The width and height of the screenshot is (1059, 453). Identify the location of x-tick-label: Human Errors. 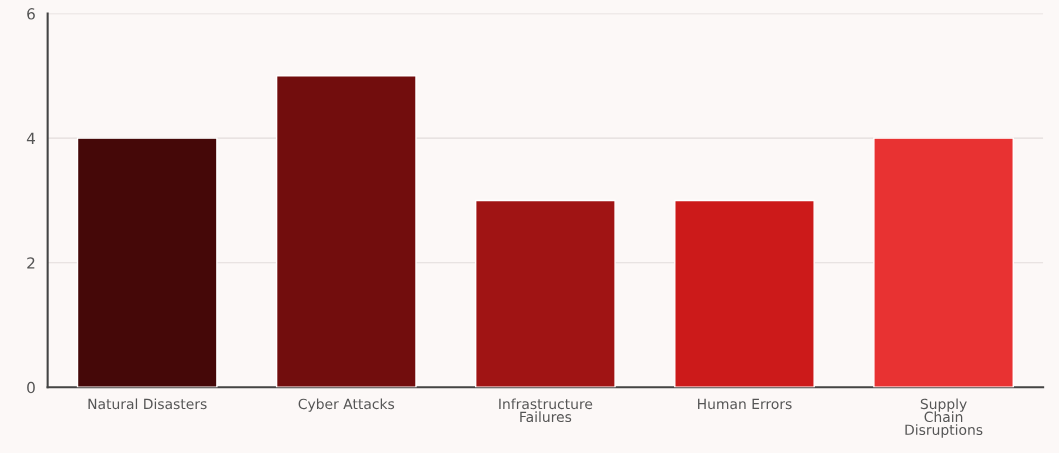
(745, 404).